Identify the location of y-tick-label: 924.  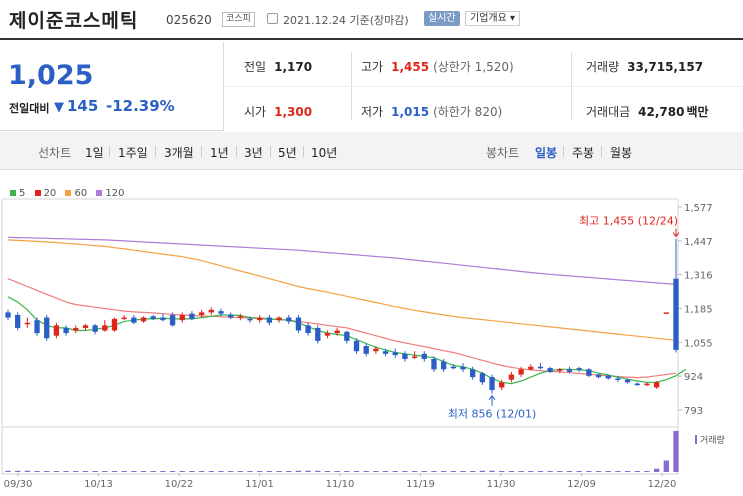
(693, 377).